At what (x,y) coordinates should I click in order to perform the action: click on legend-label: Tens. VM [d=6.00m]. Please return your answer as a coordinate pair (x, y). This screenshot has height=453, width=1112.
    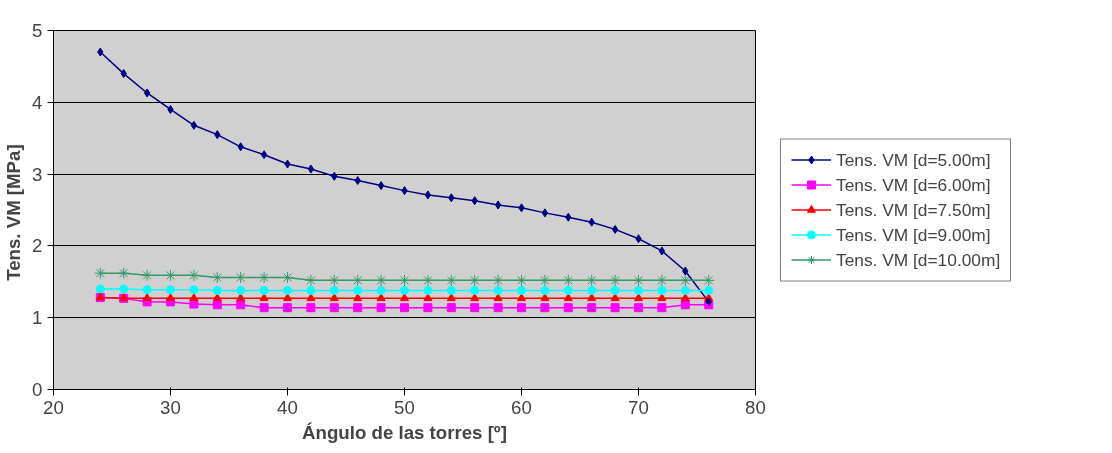
    Looking at the image, I should click on (913, 184).